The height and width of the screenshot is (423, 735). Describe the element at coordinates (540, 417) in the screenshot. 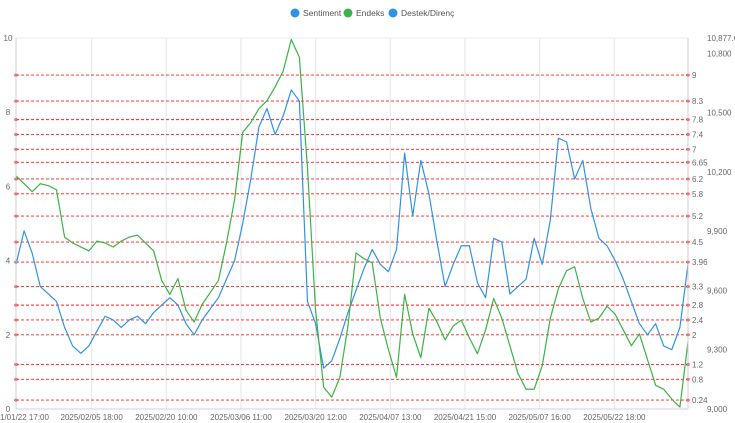

I see `x-tick-label-7: 2025/05/07 16:00` at that location.